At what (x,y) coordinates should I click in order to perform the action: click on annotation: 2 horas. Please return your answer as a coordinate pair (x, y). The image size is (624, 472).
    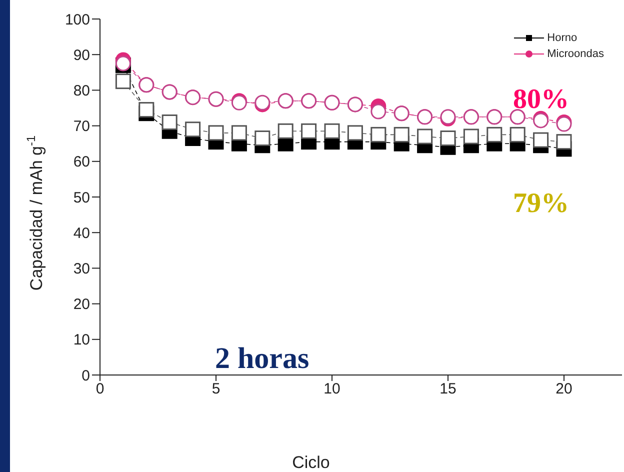
    Looking at the image, I should click on (262, 359).